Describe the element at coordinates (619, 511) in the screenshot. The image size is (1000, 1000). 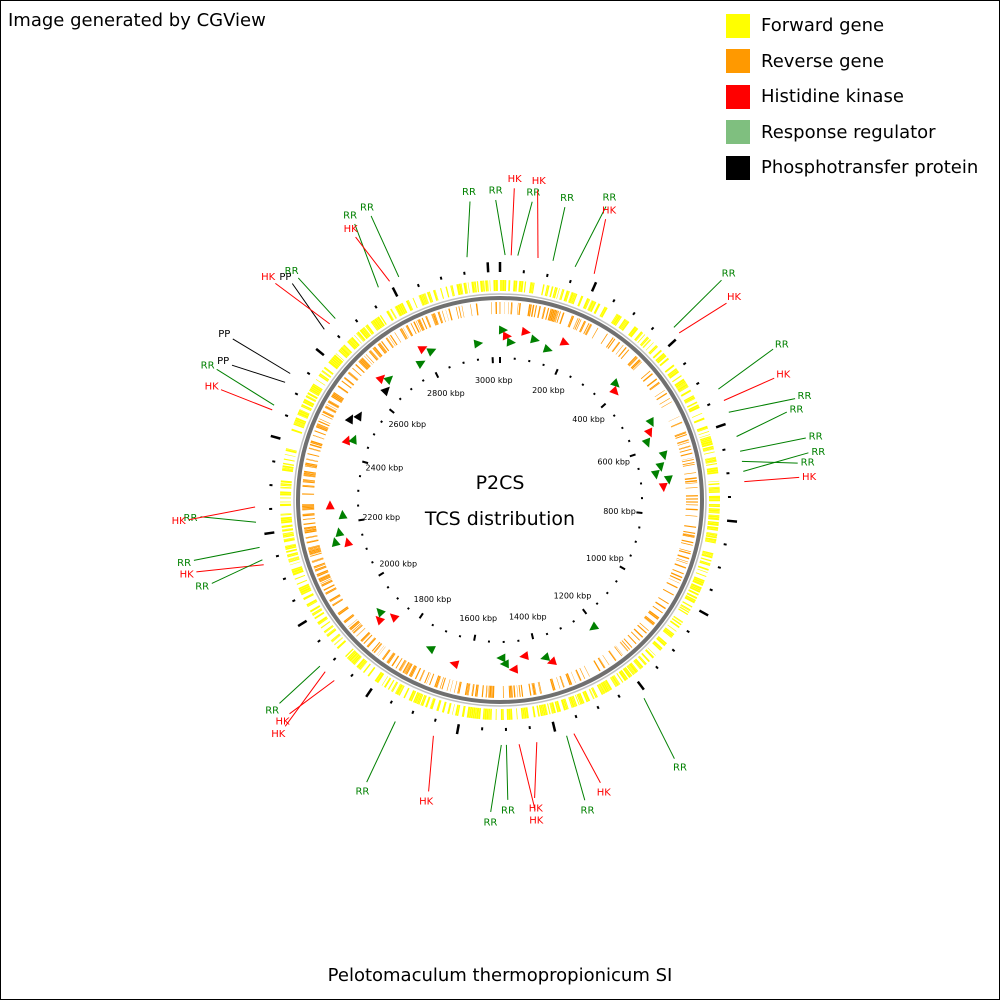
I see `tick-label-800: 800 kbp` at that location.